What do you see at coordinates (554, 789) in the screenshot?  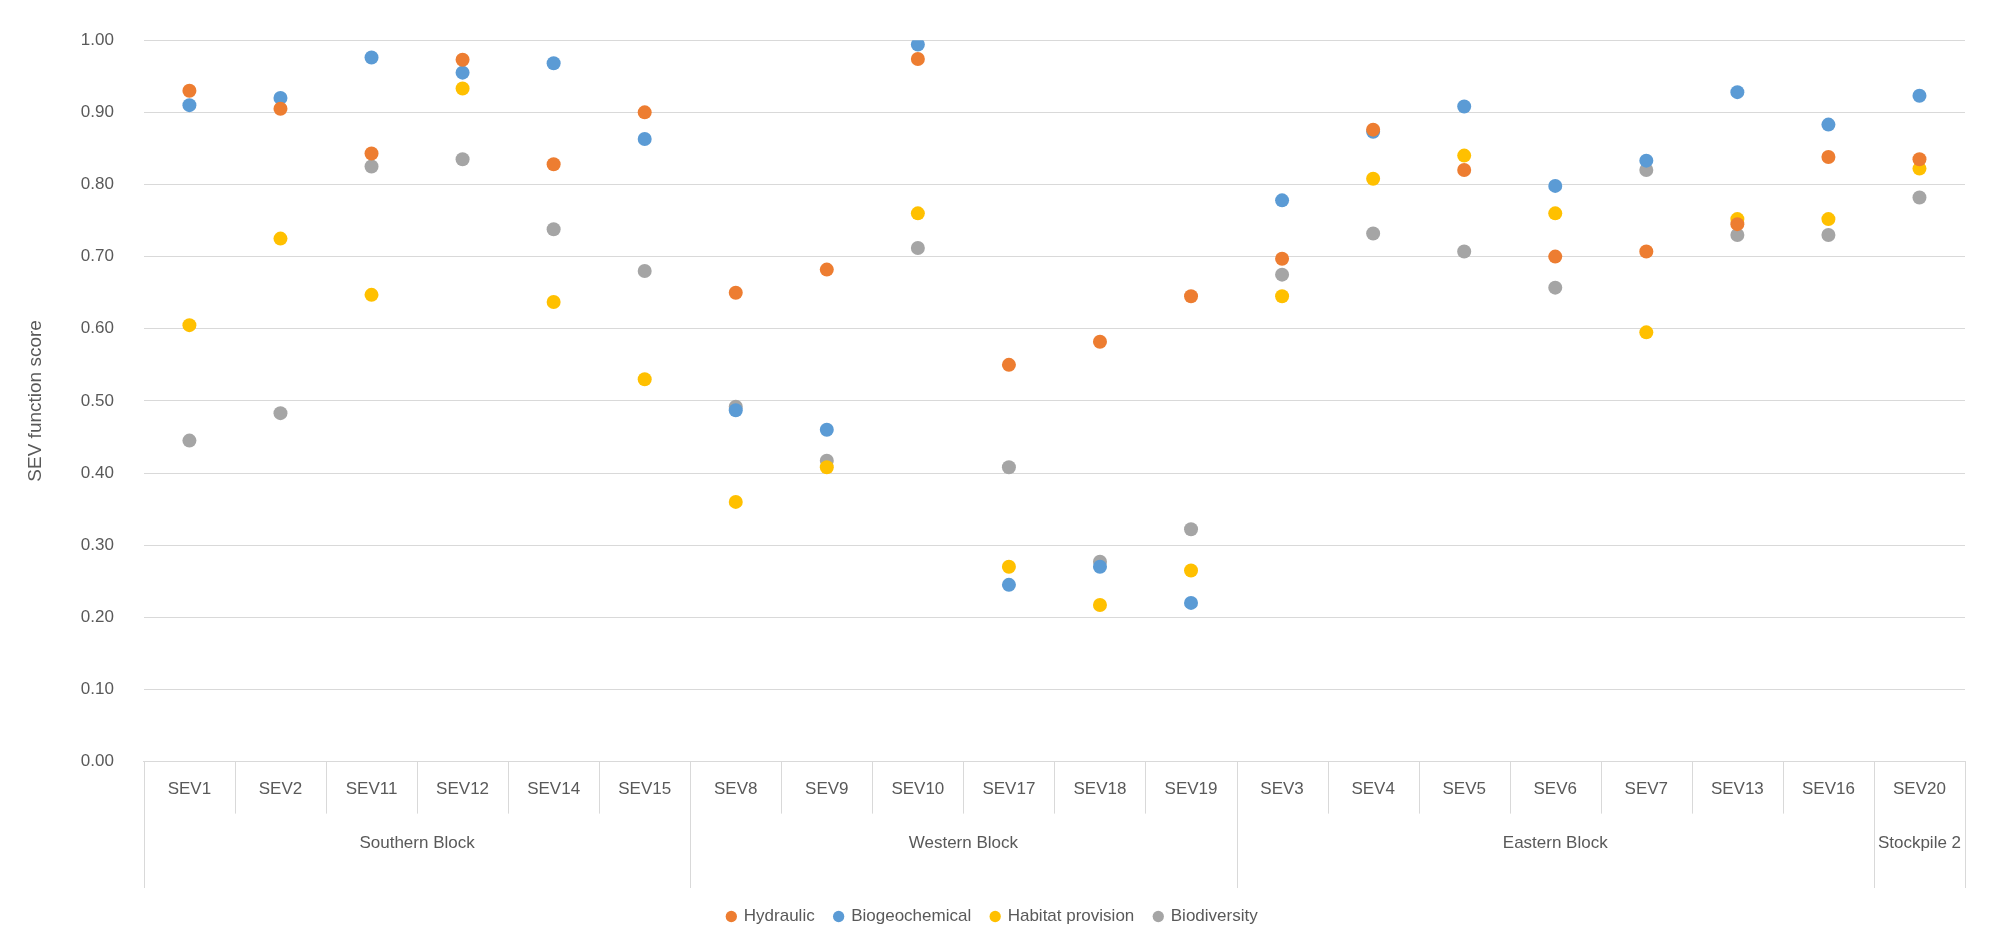 I see `x-tick-label: SEV14` at bounding box center [554, 789].